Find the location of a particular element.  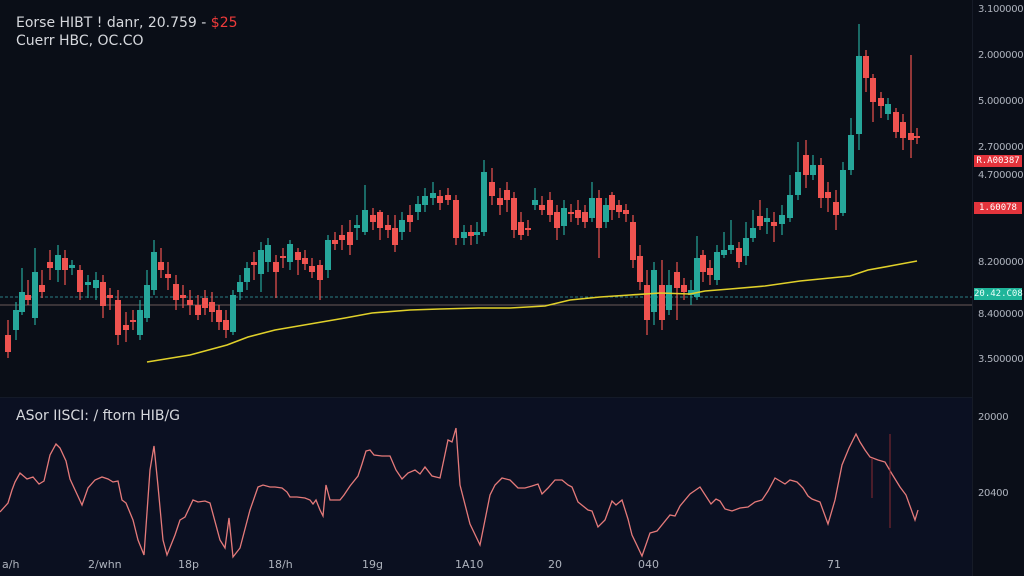

price-tag: 20.42.C08 is located at coordinates (998, 294).